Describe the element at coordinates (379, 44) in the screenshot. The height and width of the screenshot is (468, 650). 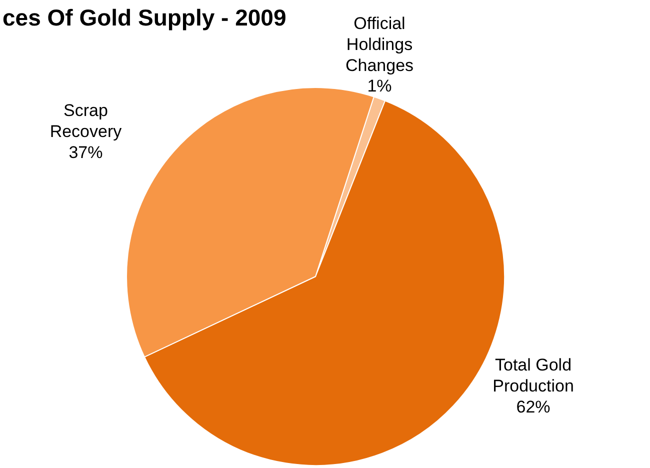
I see `slice-label: Official Holdings Changes` at that location.